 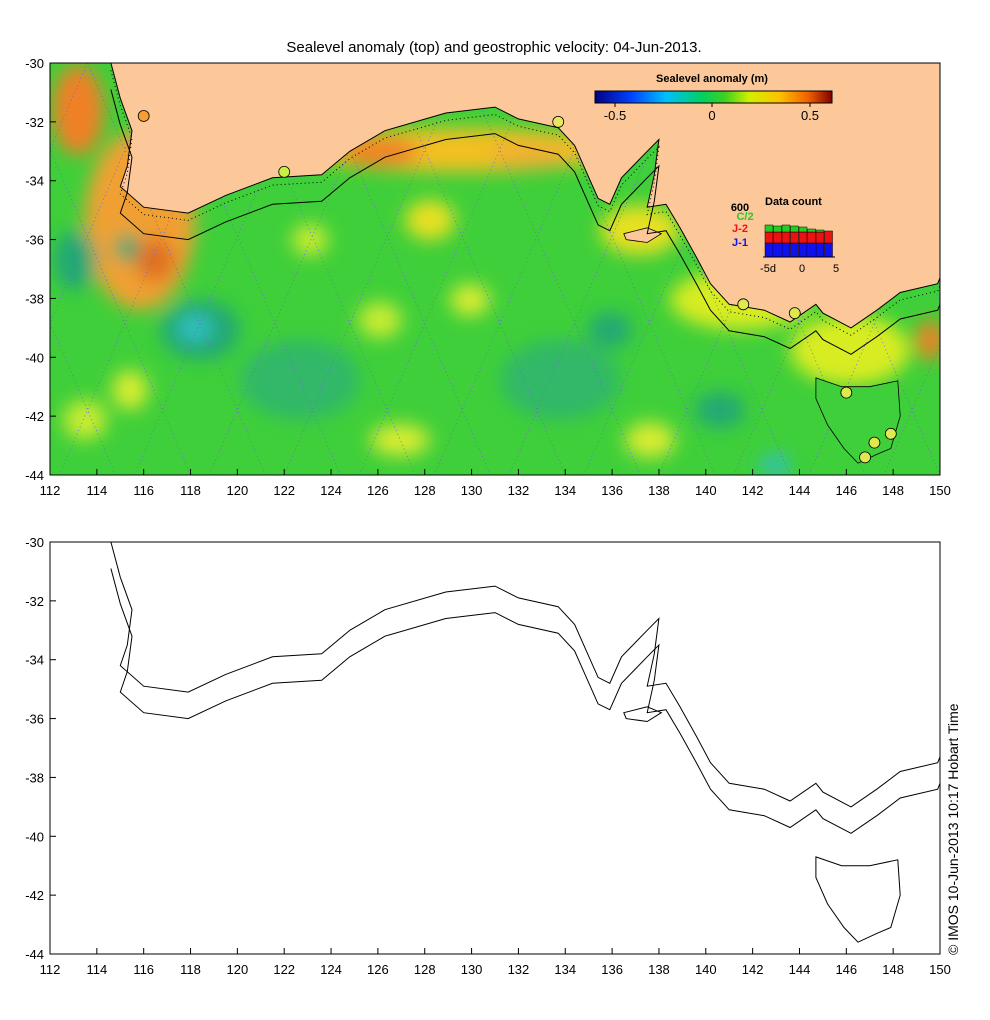 I want to click on y-tick-label: -32, so click(x=34, y=601).